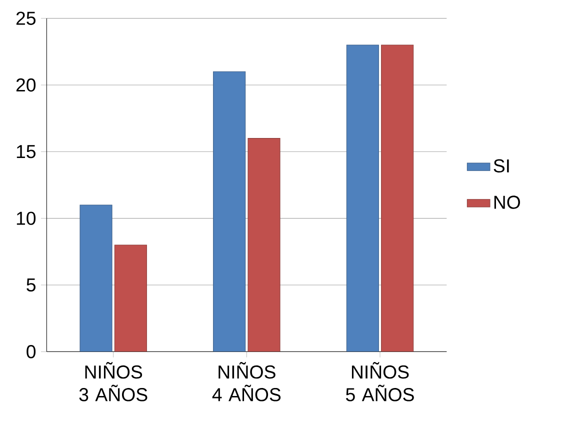 Image resolution: width=585 pixels, height=445 pixels. I want to click on y-tick-label: 0, so click(31, 351).